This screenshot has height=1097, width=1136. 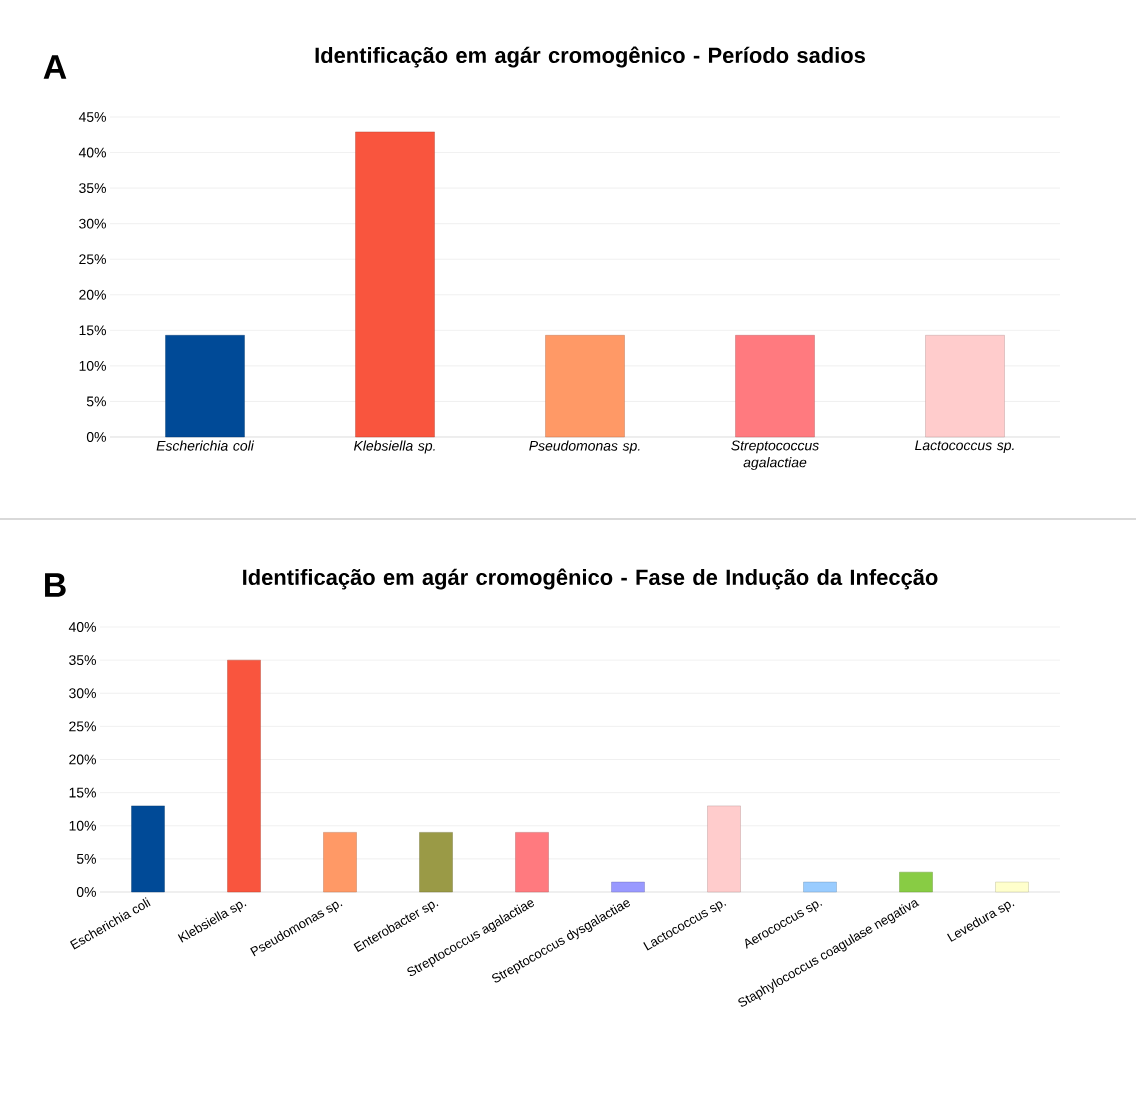 What do you see at coordinates (92, 117) in the screenshot?
I see `y-tick-label: 45%` at bounding box center [92, 117].